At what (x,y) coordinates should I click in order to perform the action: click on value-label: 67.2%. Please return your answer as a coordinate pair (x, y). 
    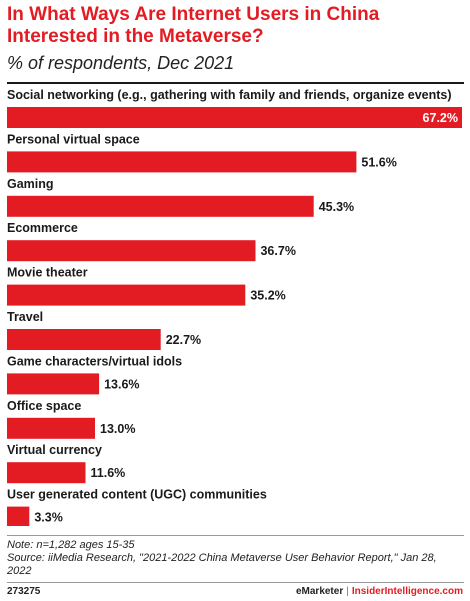
    Looking at the image, I should click on (440, 118).